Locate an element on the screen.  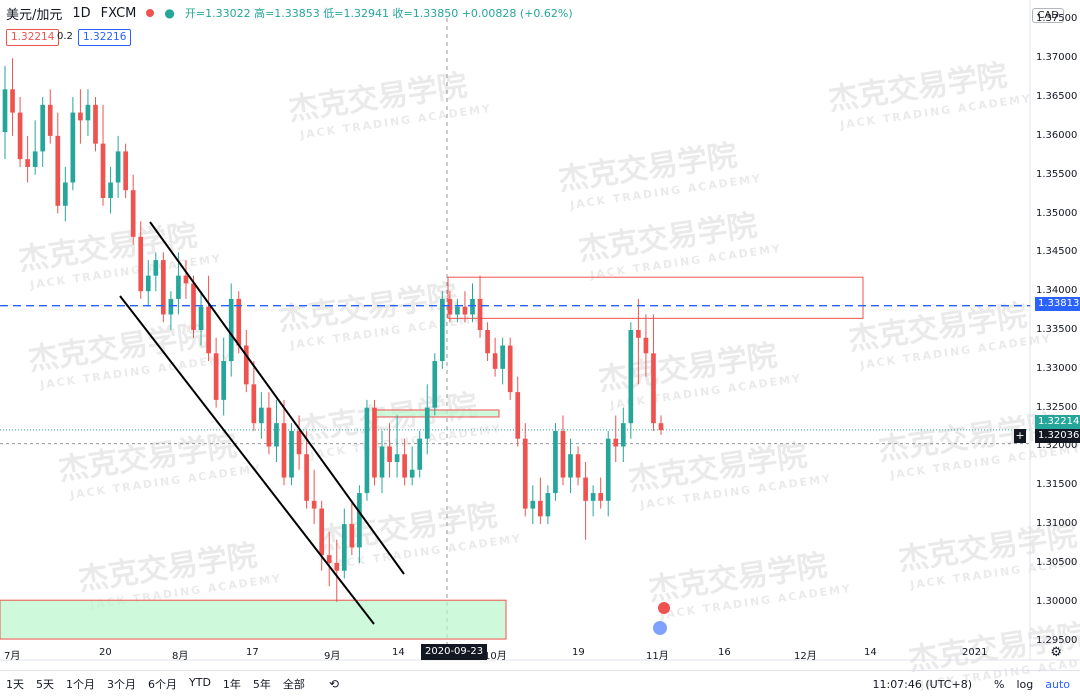
symbol-interval: 1D is located at coordinates (81, 13).